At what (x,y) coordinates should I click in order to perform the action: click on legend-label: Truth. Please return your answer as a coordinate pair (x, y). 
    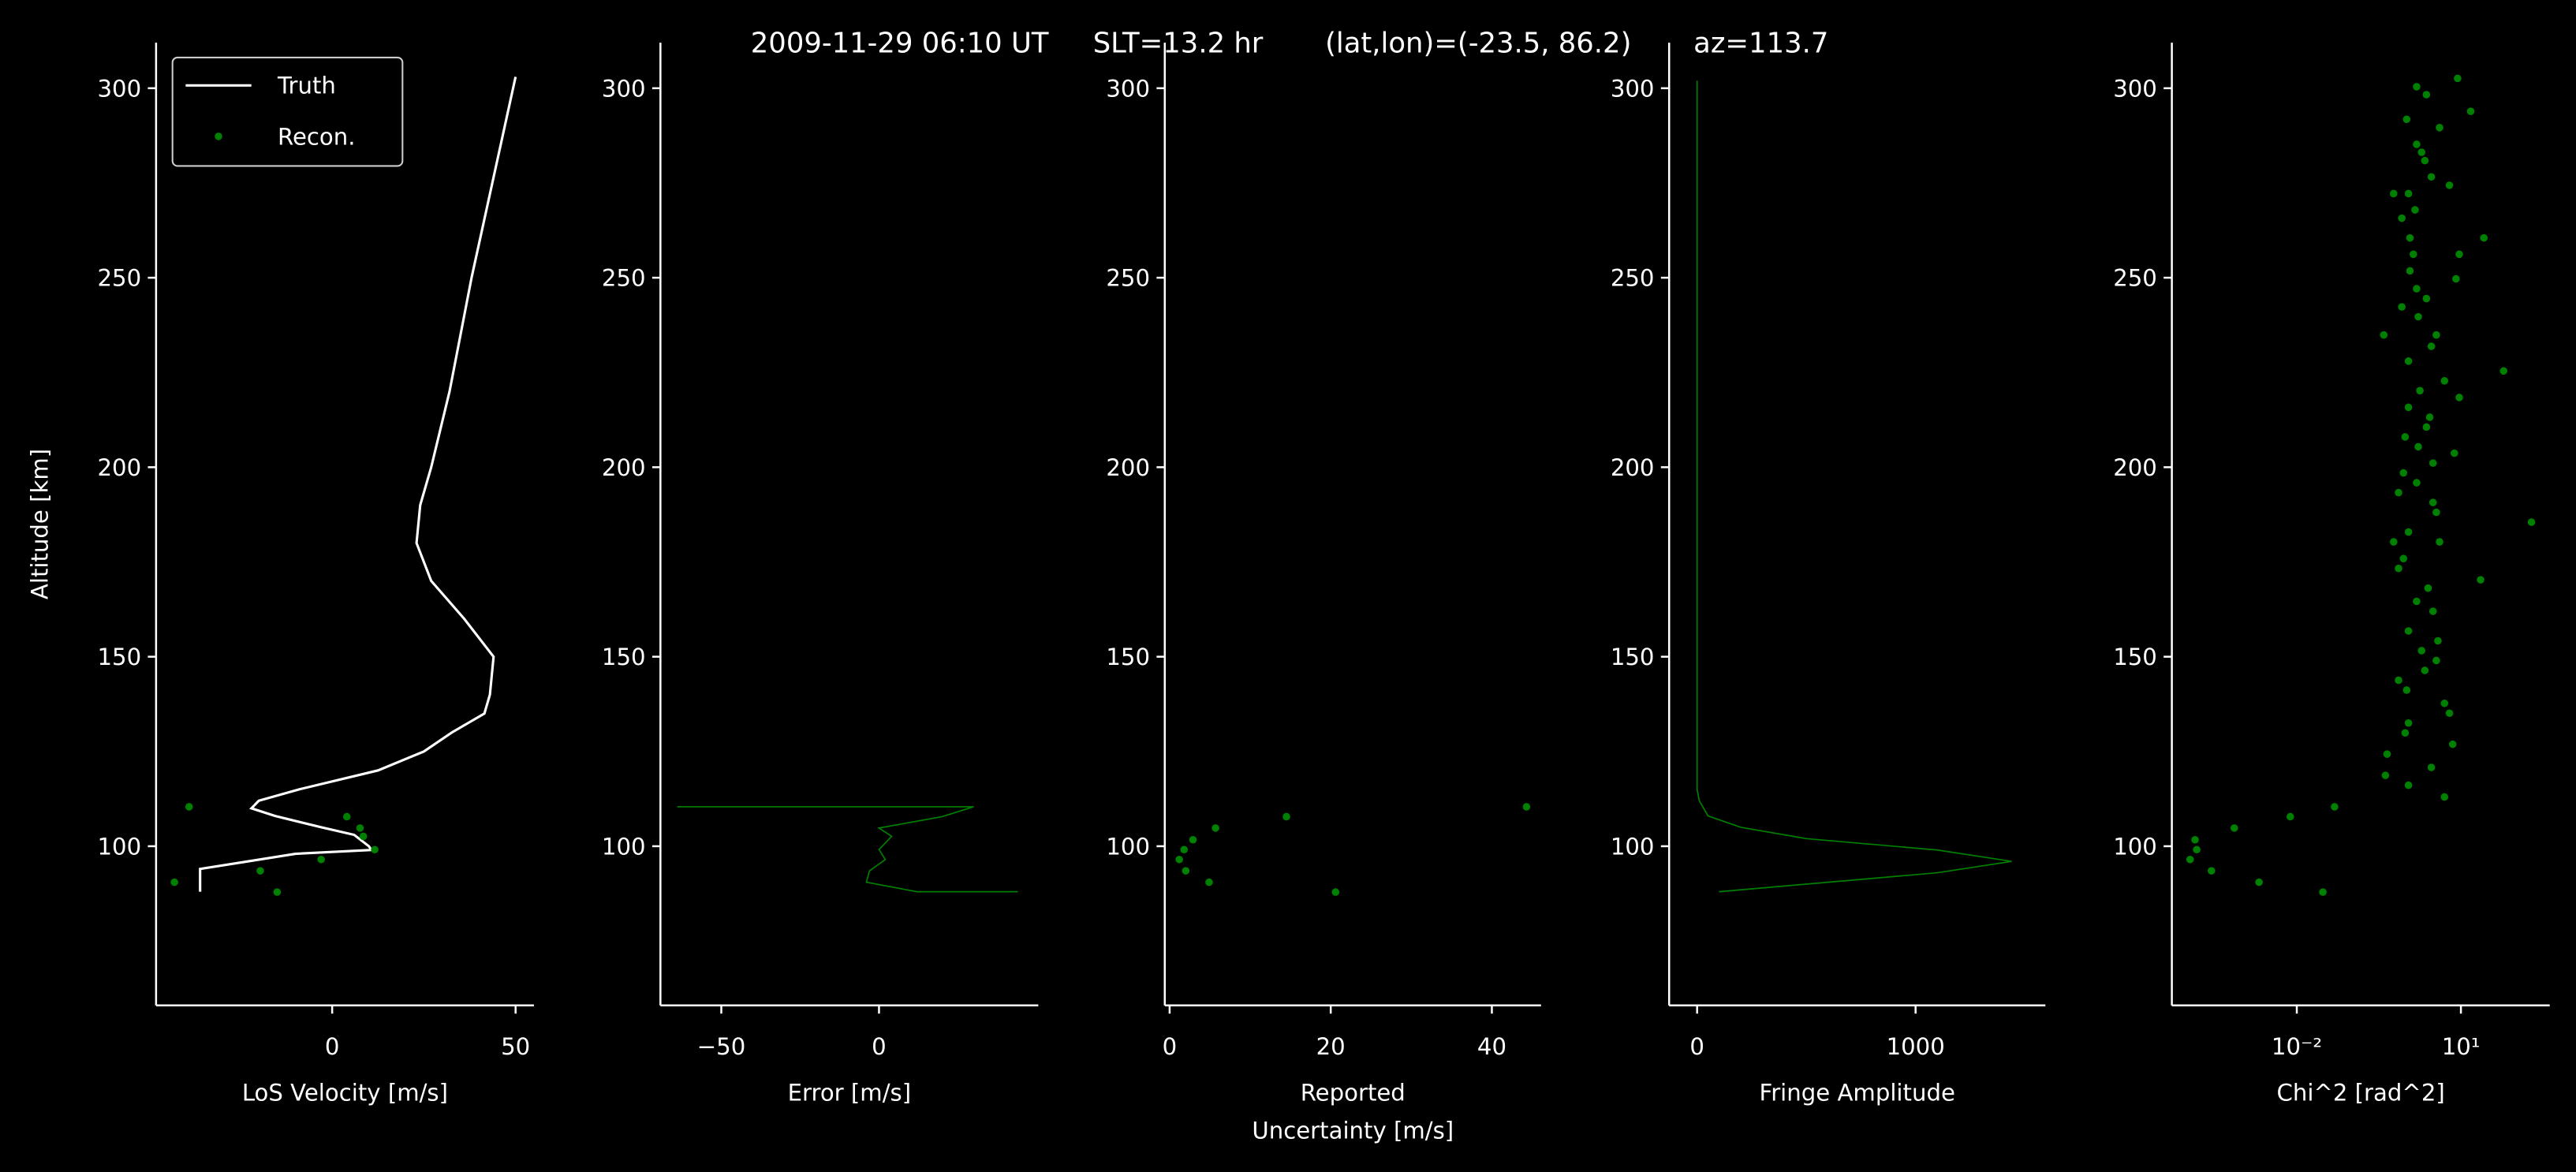
    Looking at the image, I should click on (306, 86).